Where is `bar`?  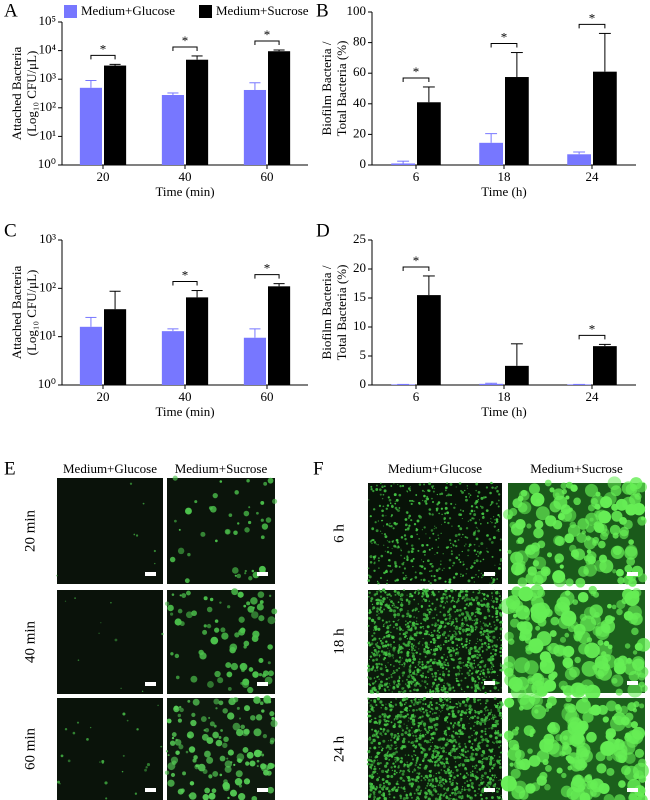
bar is located at coordinates (254, 127).